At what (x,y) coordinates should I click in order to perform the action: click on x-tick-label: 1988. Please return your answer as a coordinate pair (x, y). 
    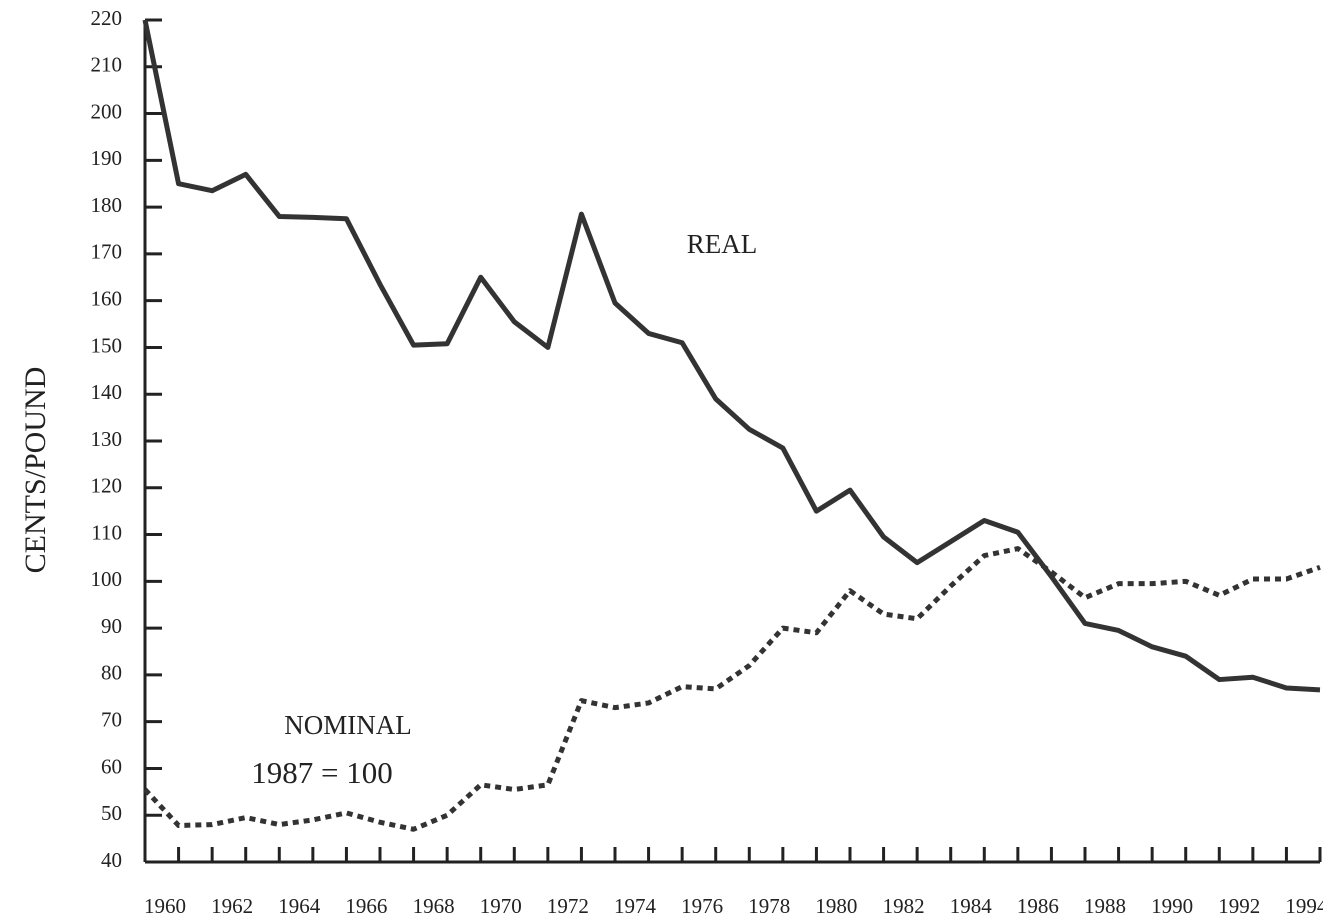
    Looking at the image, I should click on (1105, 906).